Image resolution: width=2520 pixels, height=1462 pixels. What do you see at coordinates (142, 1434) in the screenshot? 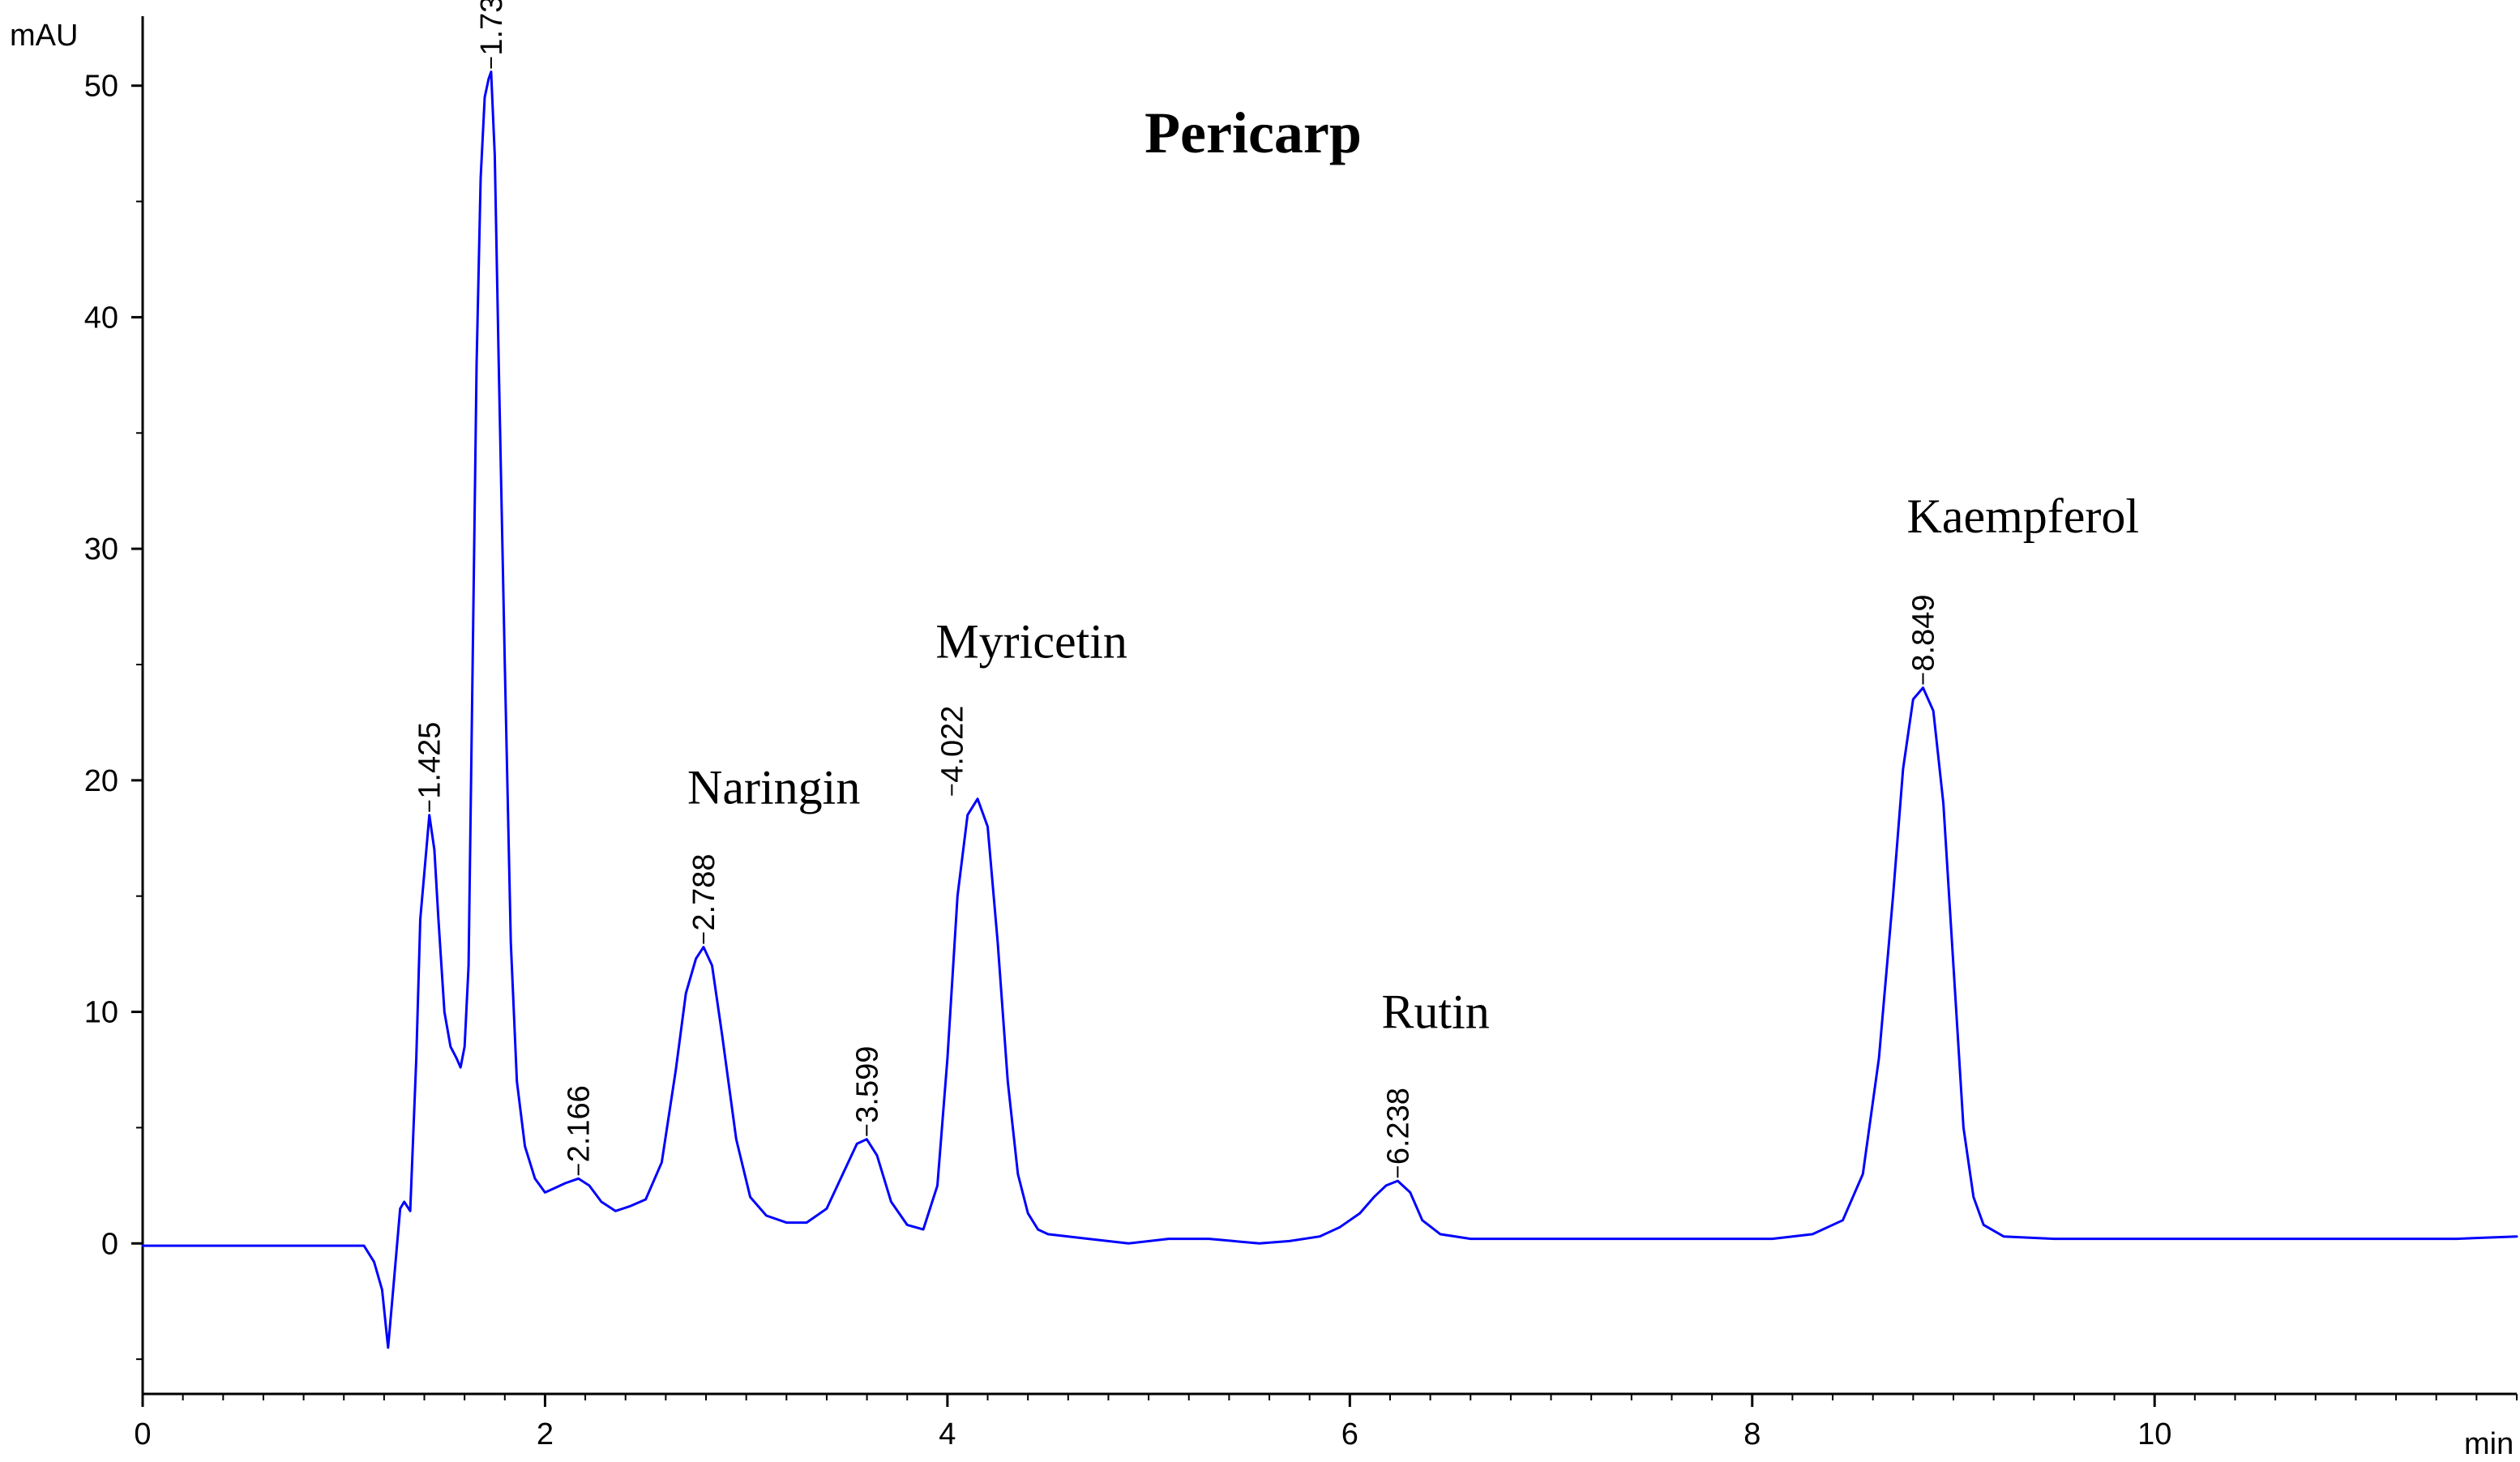
I see `x-tick-label: 0` at bounding box center [142, 1434].